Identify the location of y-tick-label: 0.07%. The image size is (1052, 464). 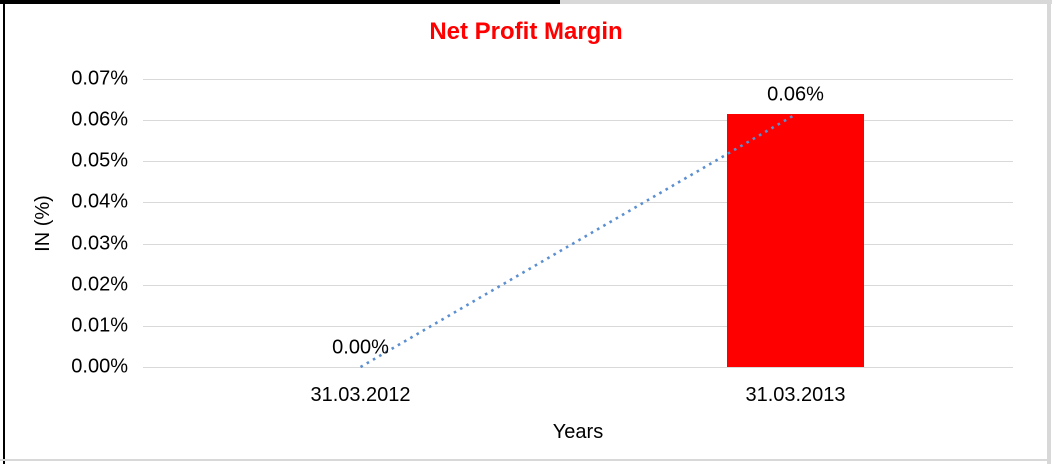
(99, 78).